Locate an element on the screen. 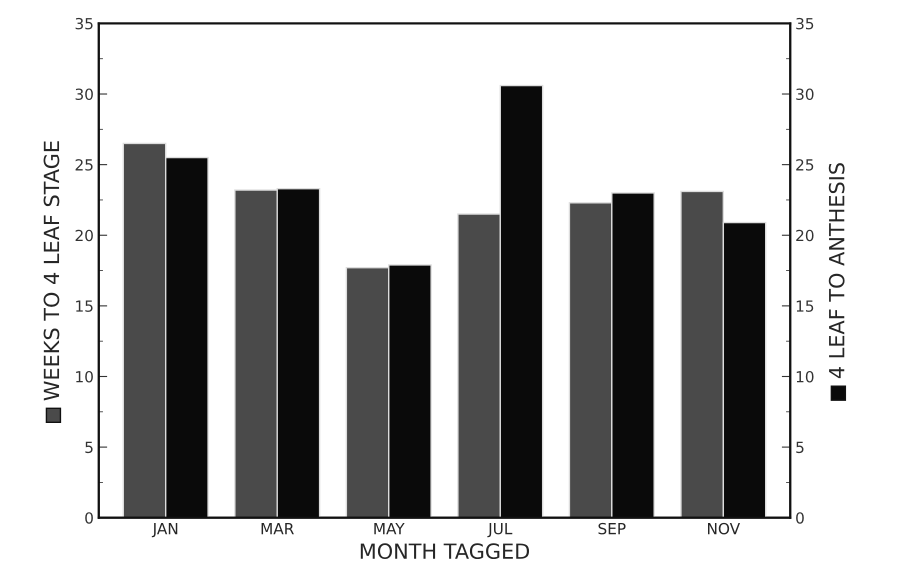  y2-tick-label: 20 is located at coordinates (805, 236).